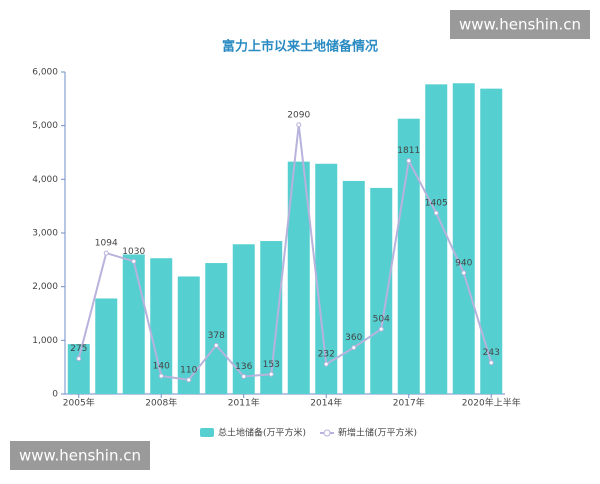 The image size is (600, 484). Describe the element at coordinates (463, 263) in the screenshot. I see `data-label: 940` at that location.